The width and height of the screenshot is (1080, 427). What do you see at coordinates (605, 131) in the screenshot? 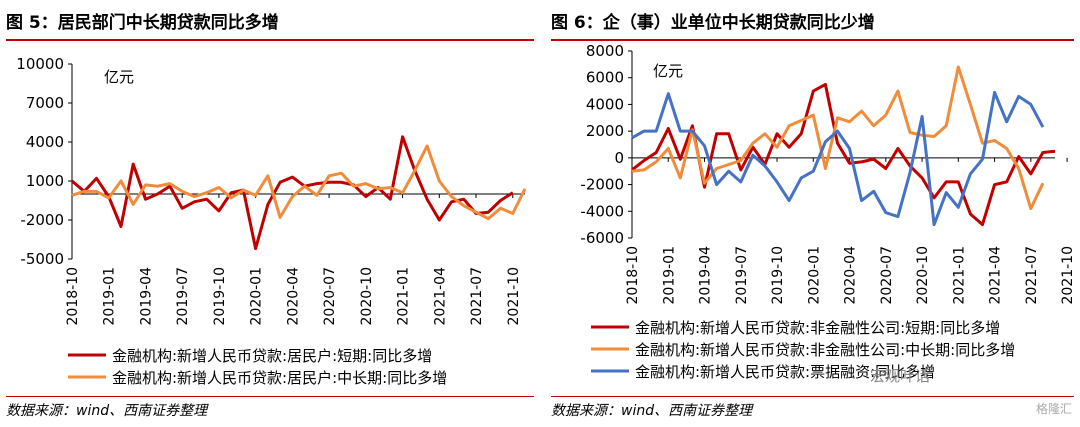
I see `y-tick-label: 2000` at bounding box center [605, 131].